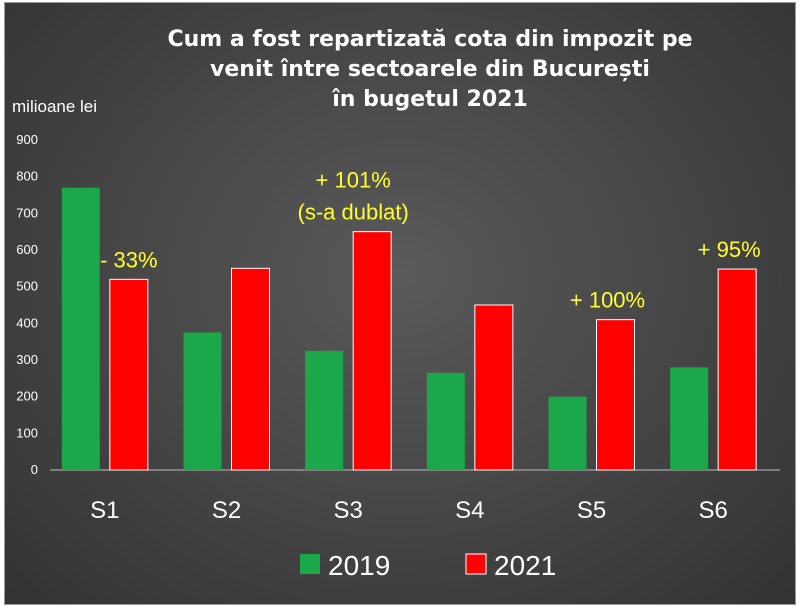  What do you see at coordinates (525, 565) in the screenshot?
I see `legend-label-2021: 2021` at bounding box center [525, 565].